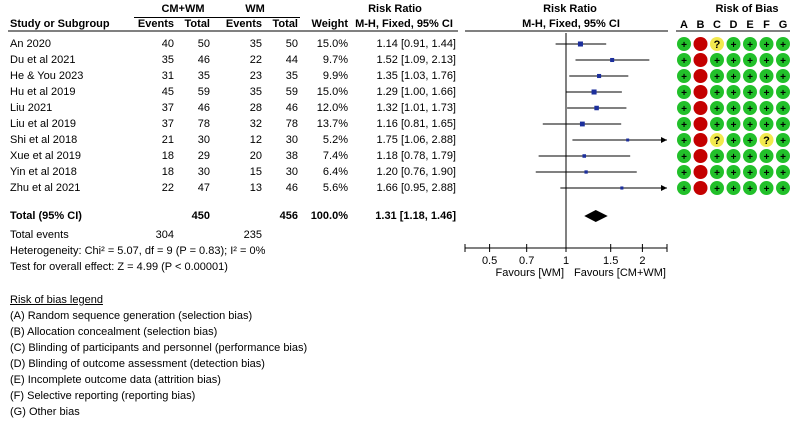  I want to click on ci-cell: 1.29 [1.00, 1.66], so click(416, 92).